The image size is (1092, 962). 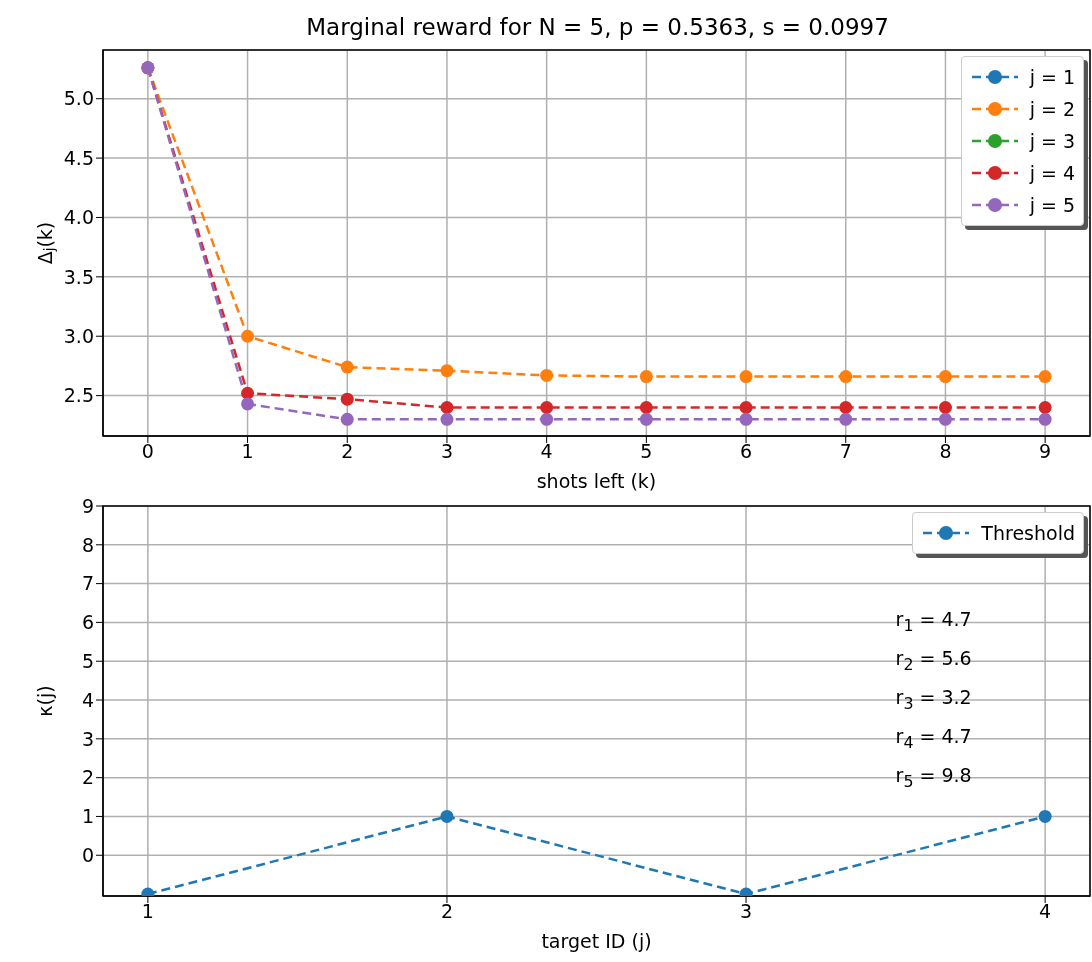 I want to click on x-tick-label: 6, so click(x=746, y=451).